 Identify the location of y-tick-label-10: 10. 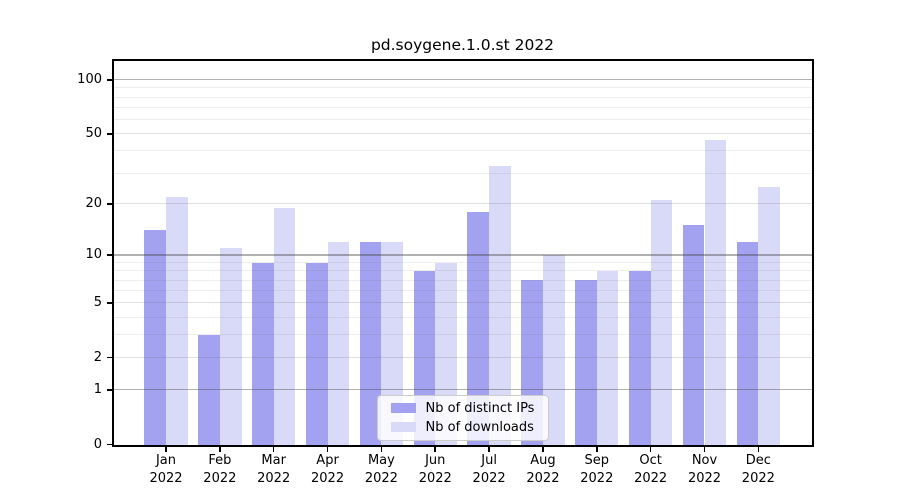
(93, 254).